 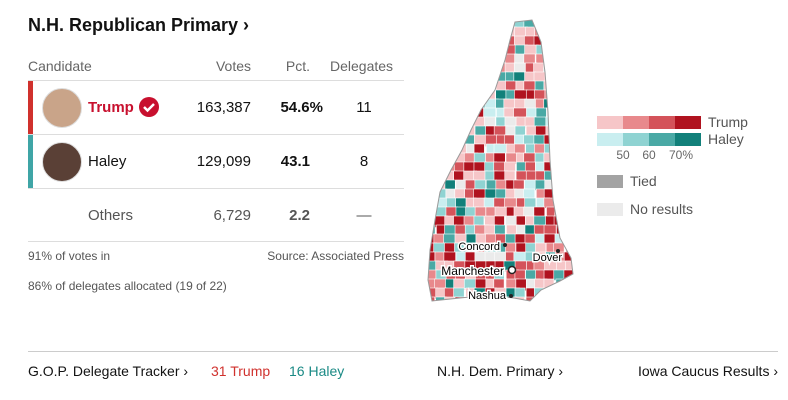 I want to click on candidate-name: Others, so click(x=111, y=215).